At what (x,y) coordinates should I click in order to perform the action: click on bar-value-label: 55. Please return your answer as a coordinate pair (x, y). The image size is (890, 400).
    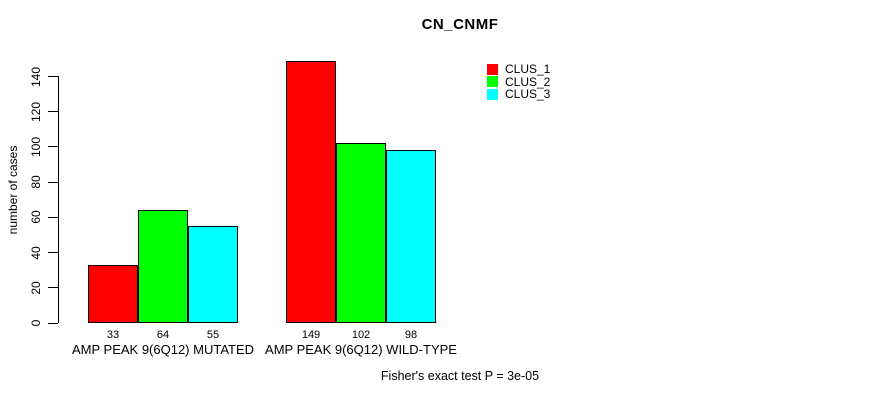
    Looking at the image, I should click on (213, 335).